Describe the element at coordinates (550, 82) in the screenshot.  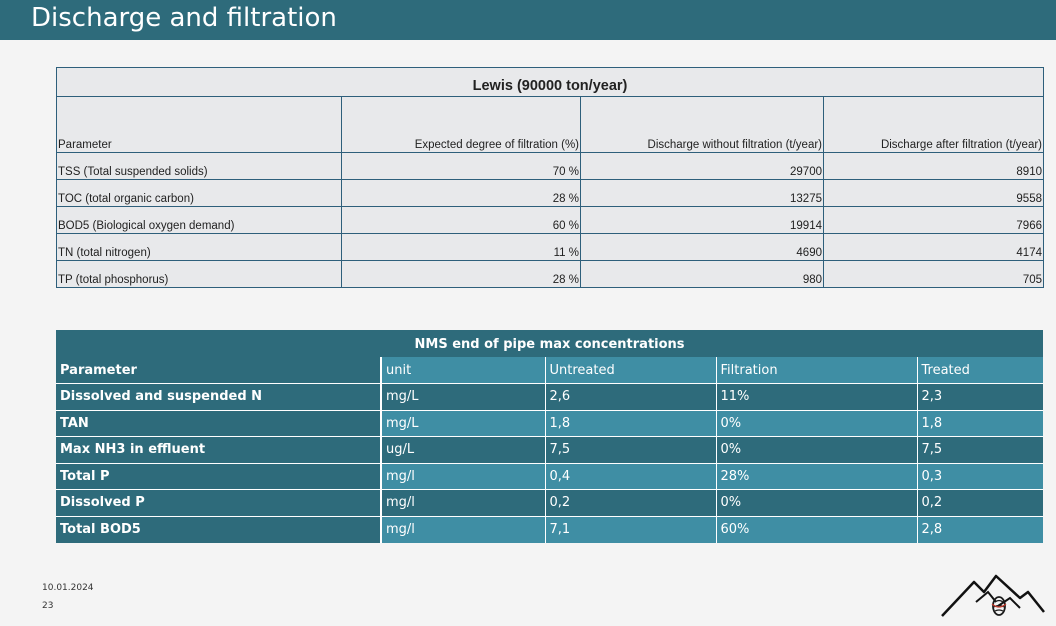
I see `table-title: Lewis (90000 ton/year)` at that location.